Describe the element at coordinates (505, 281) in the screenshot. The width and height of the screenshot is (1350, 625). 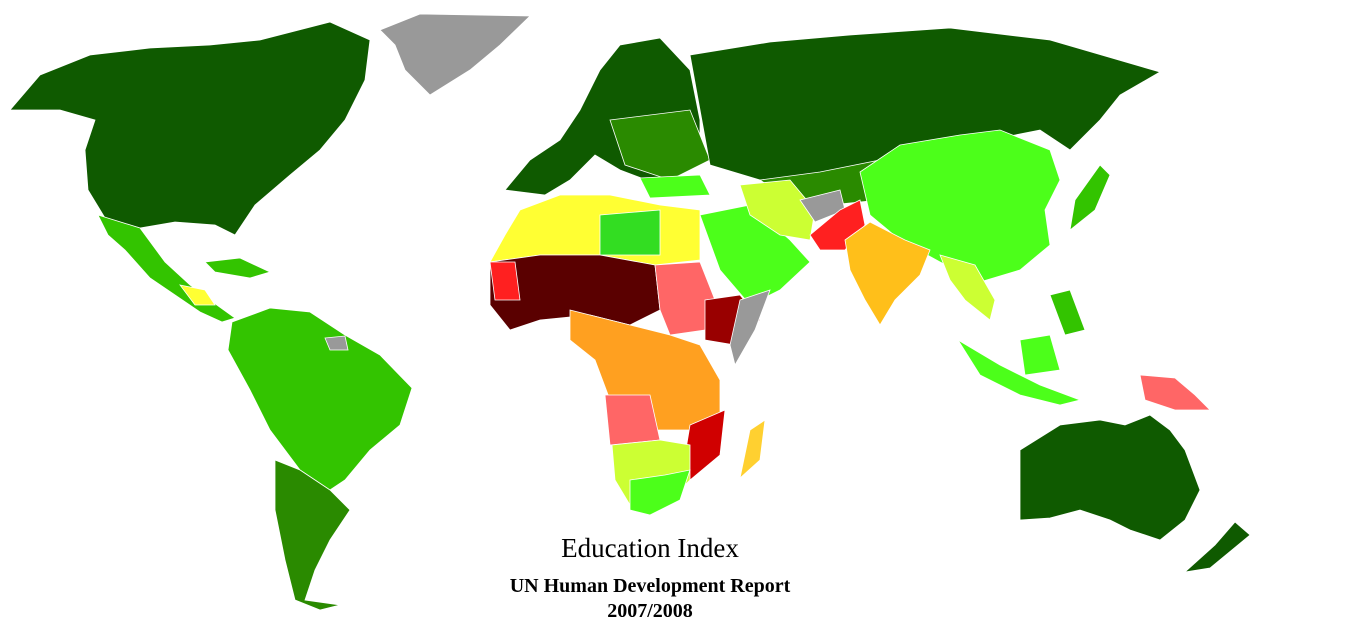
I see `west-africa-coast` at that location.